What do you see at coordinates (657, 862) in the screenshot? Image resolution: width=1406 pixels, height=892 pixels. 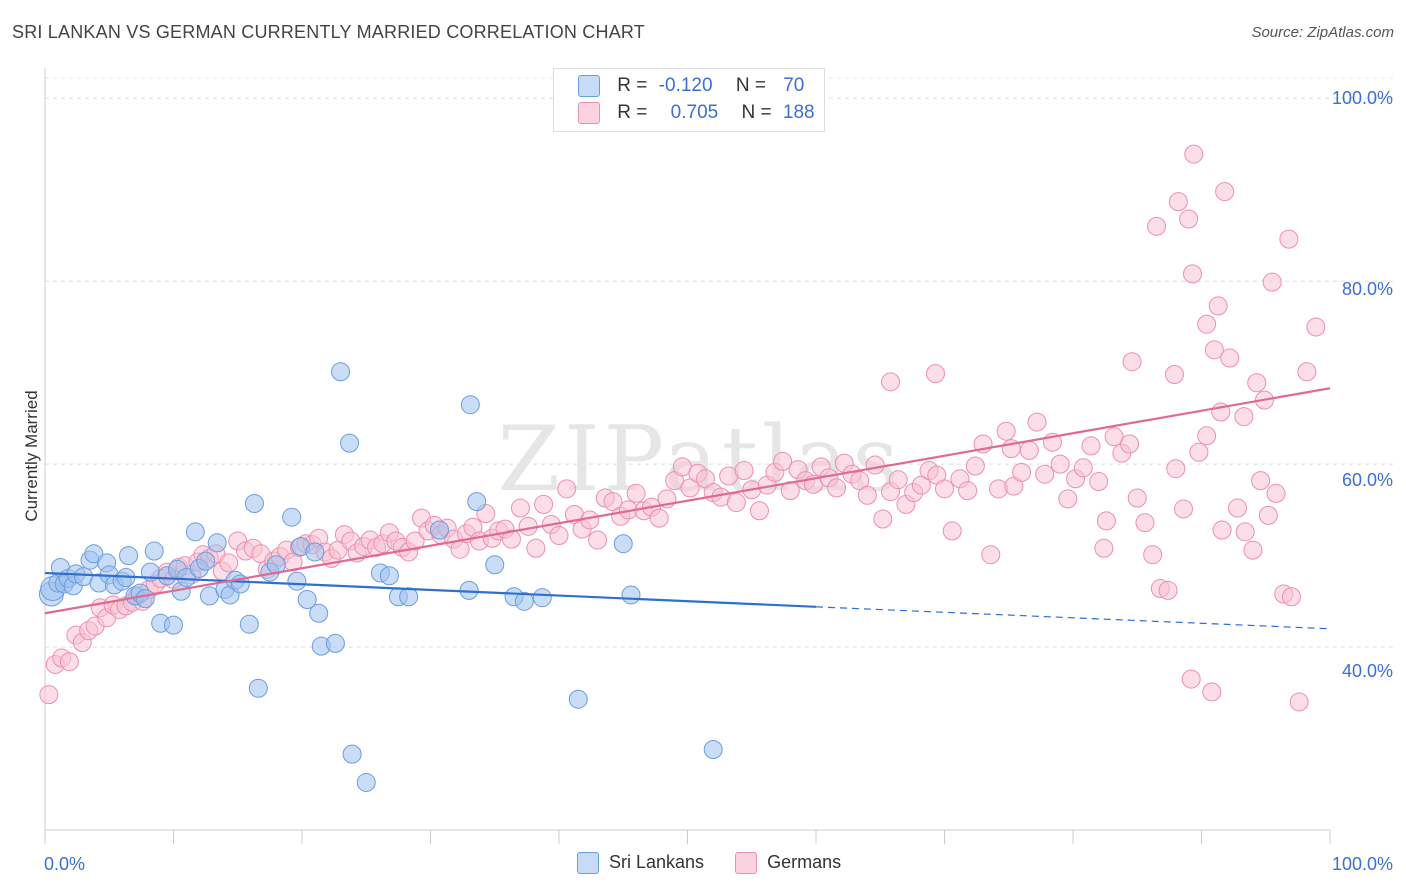 I see `legend-label: Sri Lankans` at bounding box center [657, 862].